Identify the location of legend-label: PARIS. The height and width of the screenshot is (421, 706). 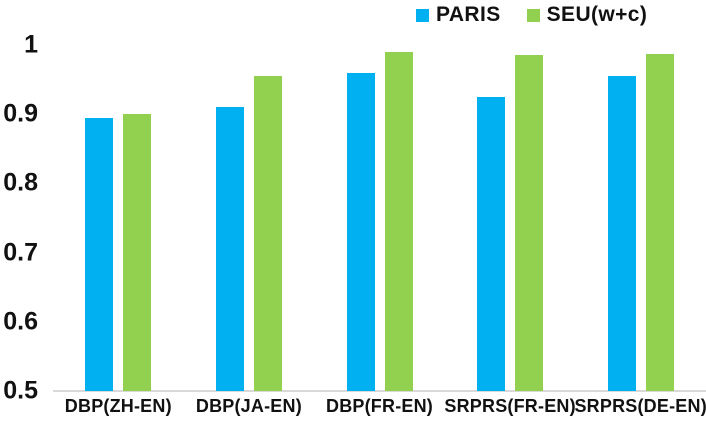
(468, 14).